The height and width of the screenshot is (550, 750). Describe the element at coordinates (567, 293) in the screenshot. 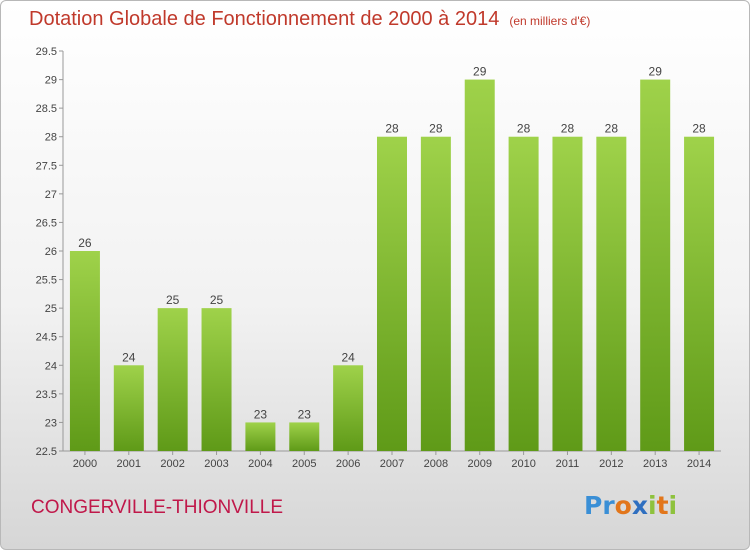

I see `bar-2011` at that location.